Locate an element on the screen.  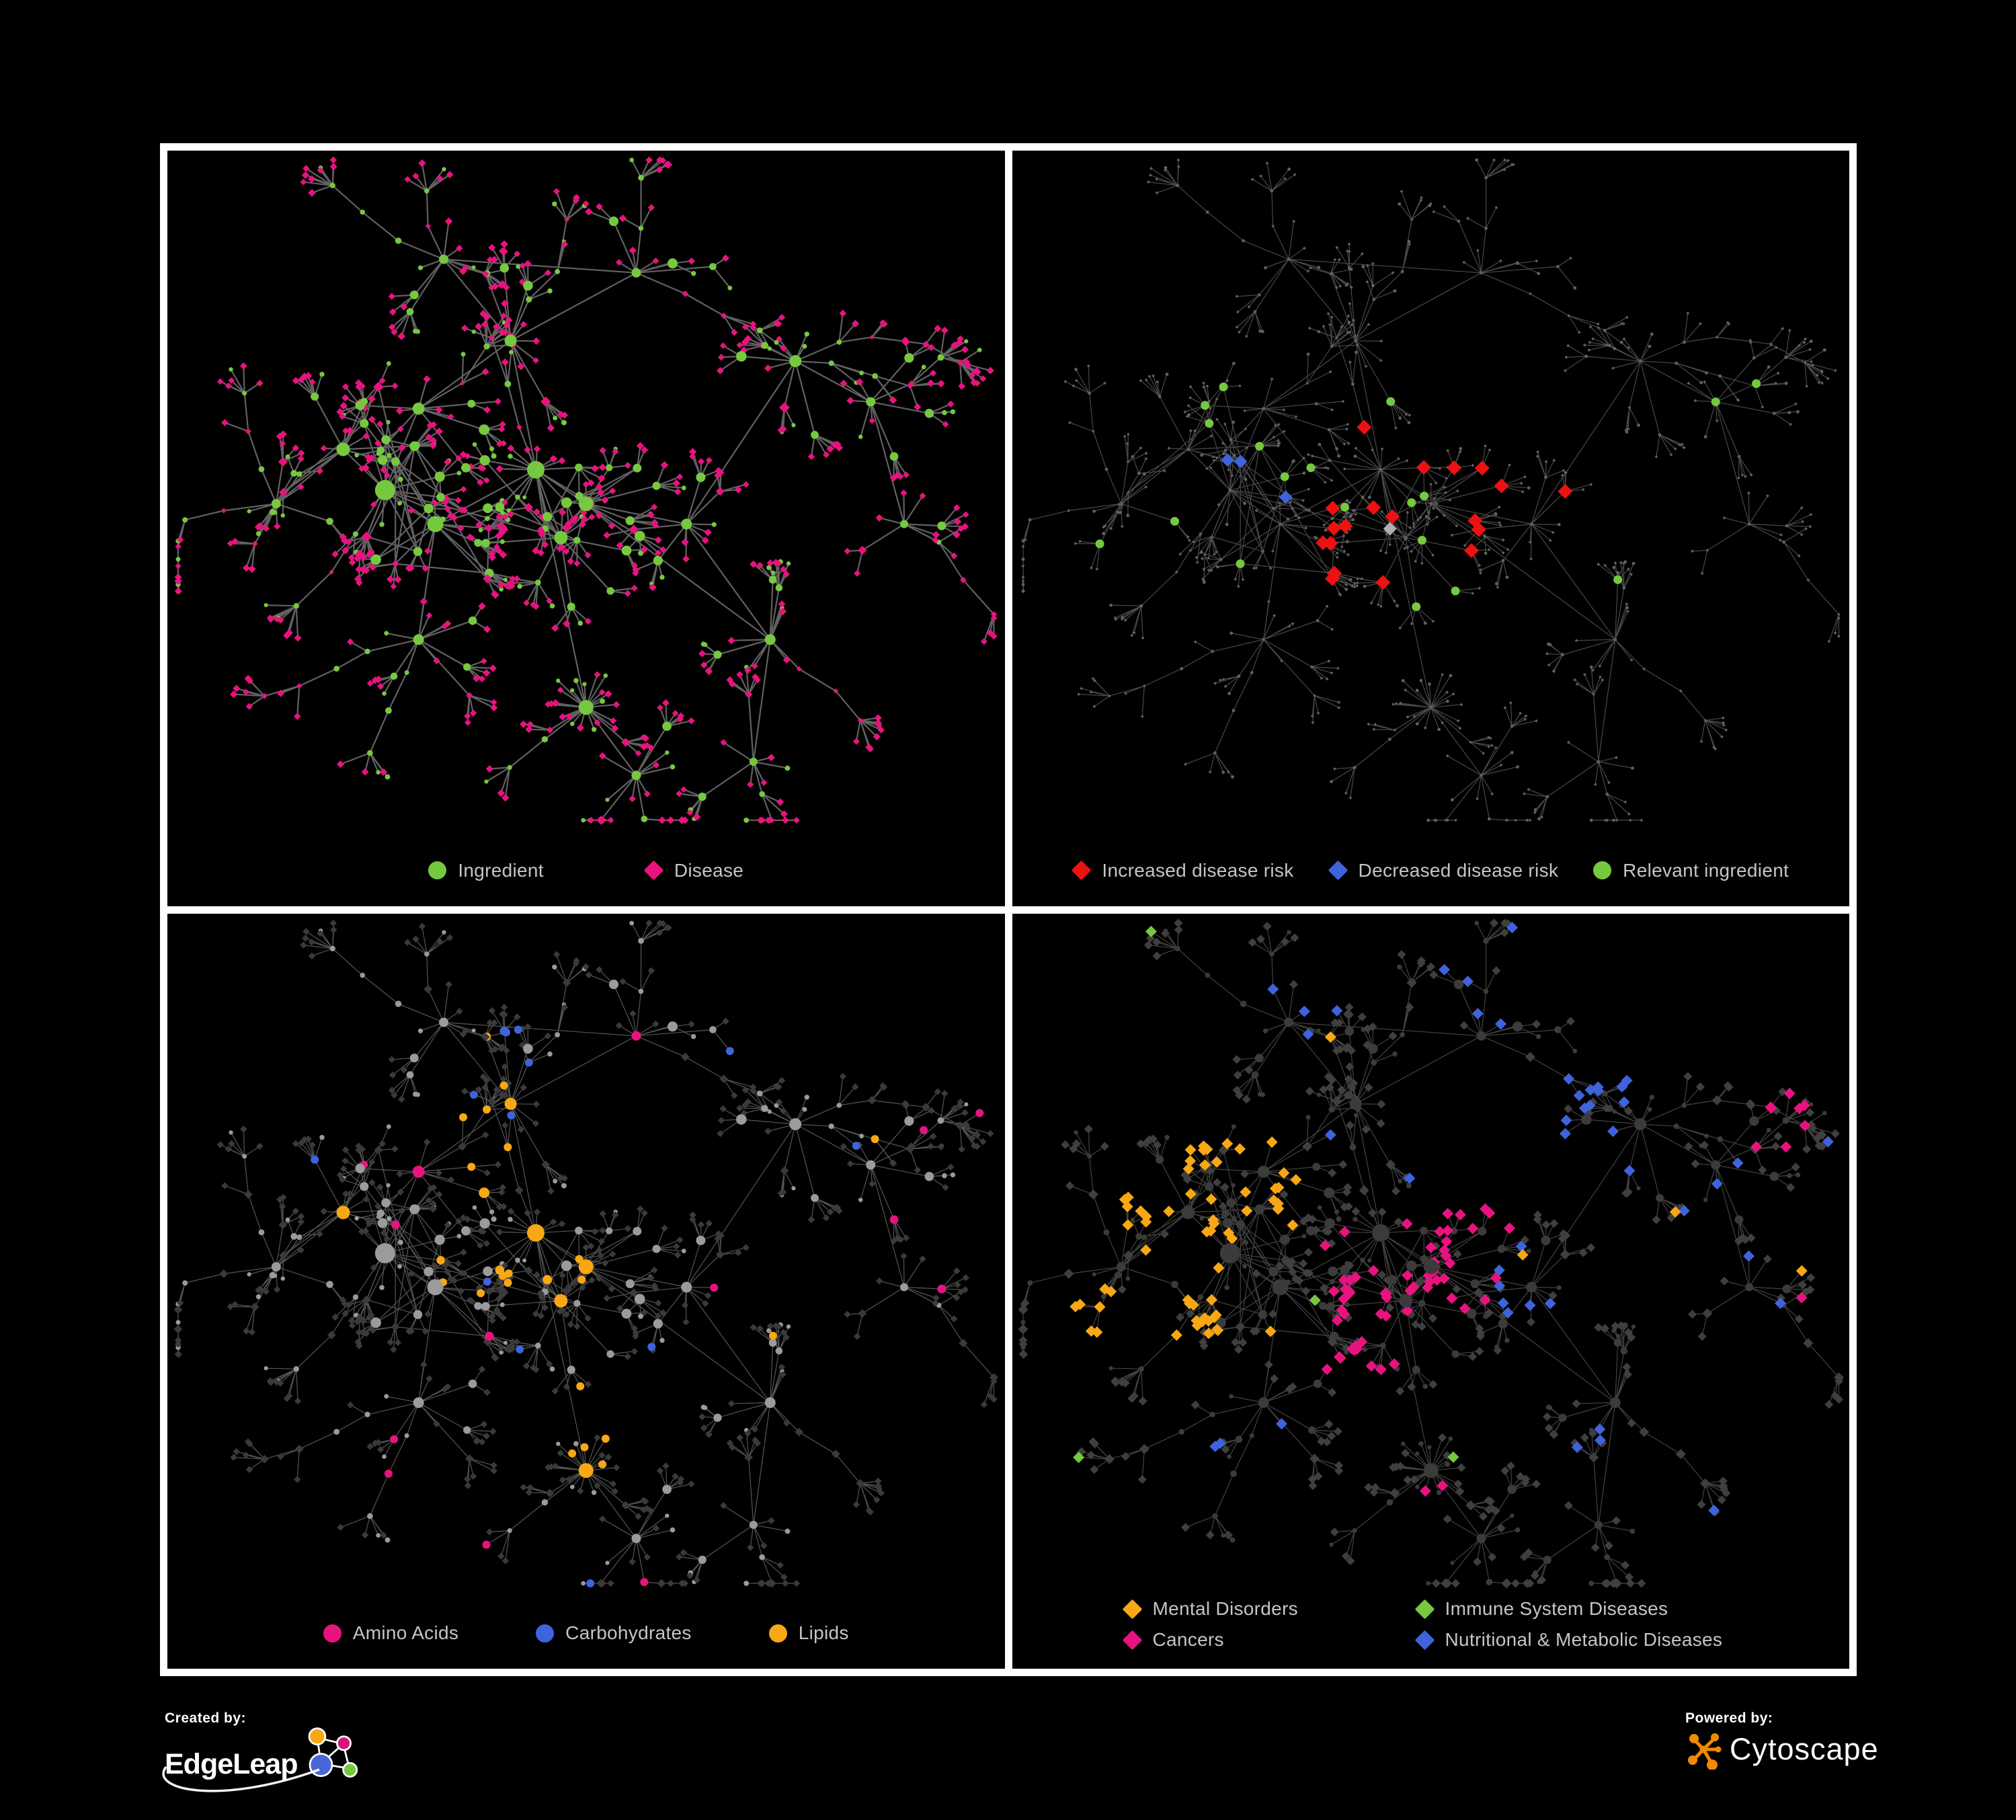
network-graph-disease-risk is located at coordinates (1431, 490).